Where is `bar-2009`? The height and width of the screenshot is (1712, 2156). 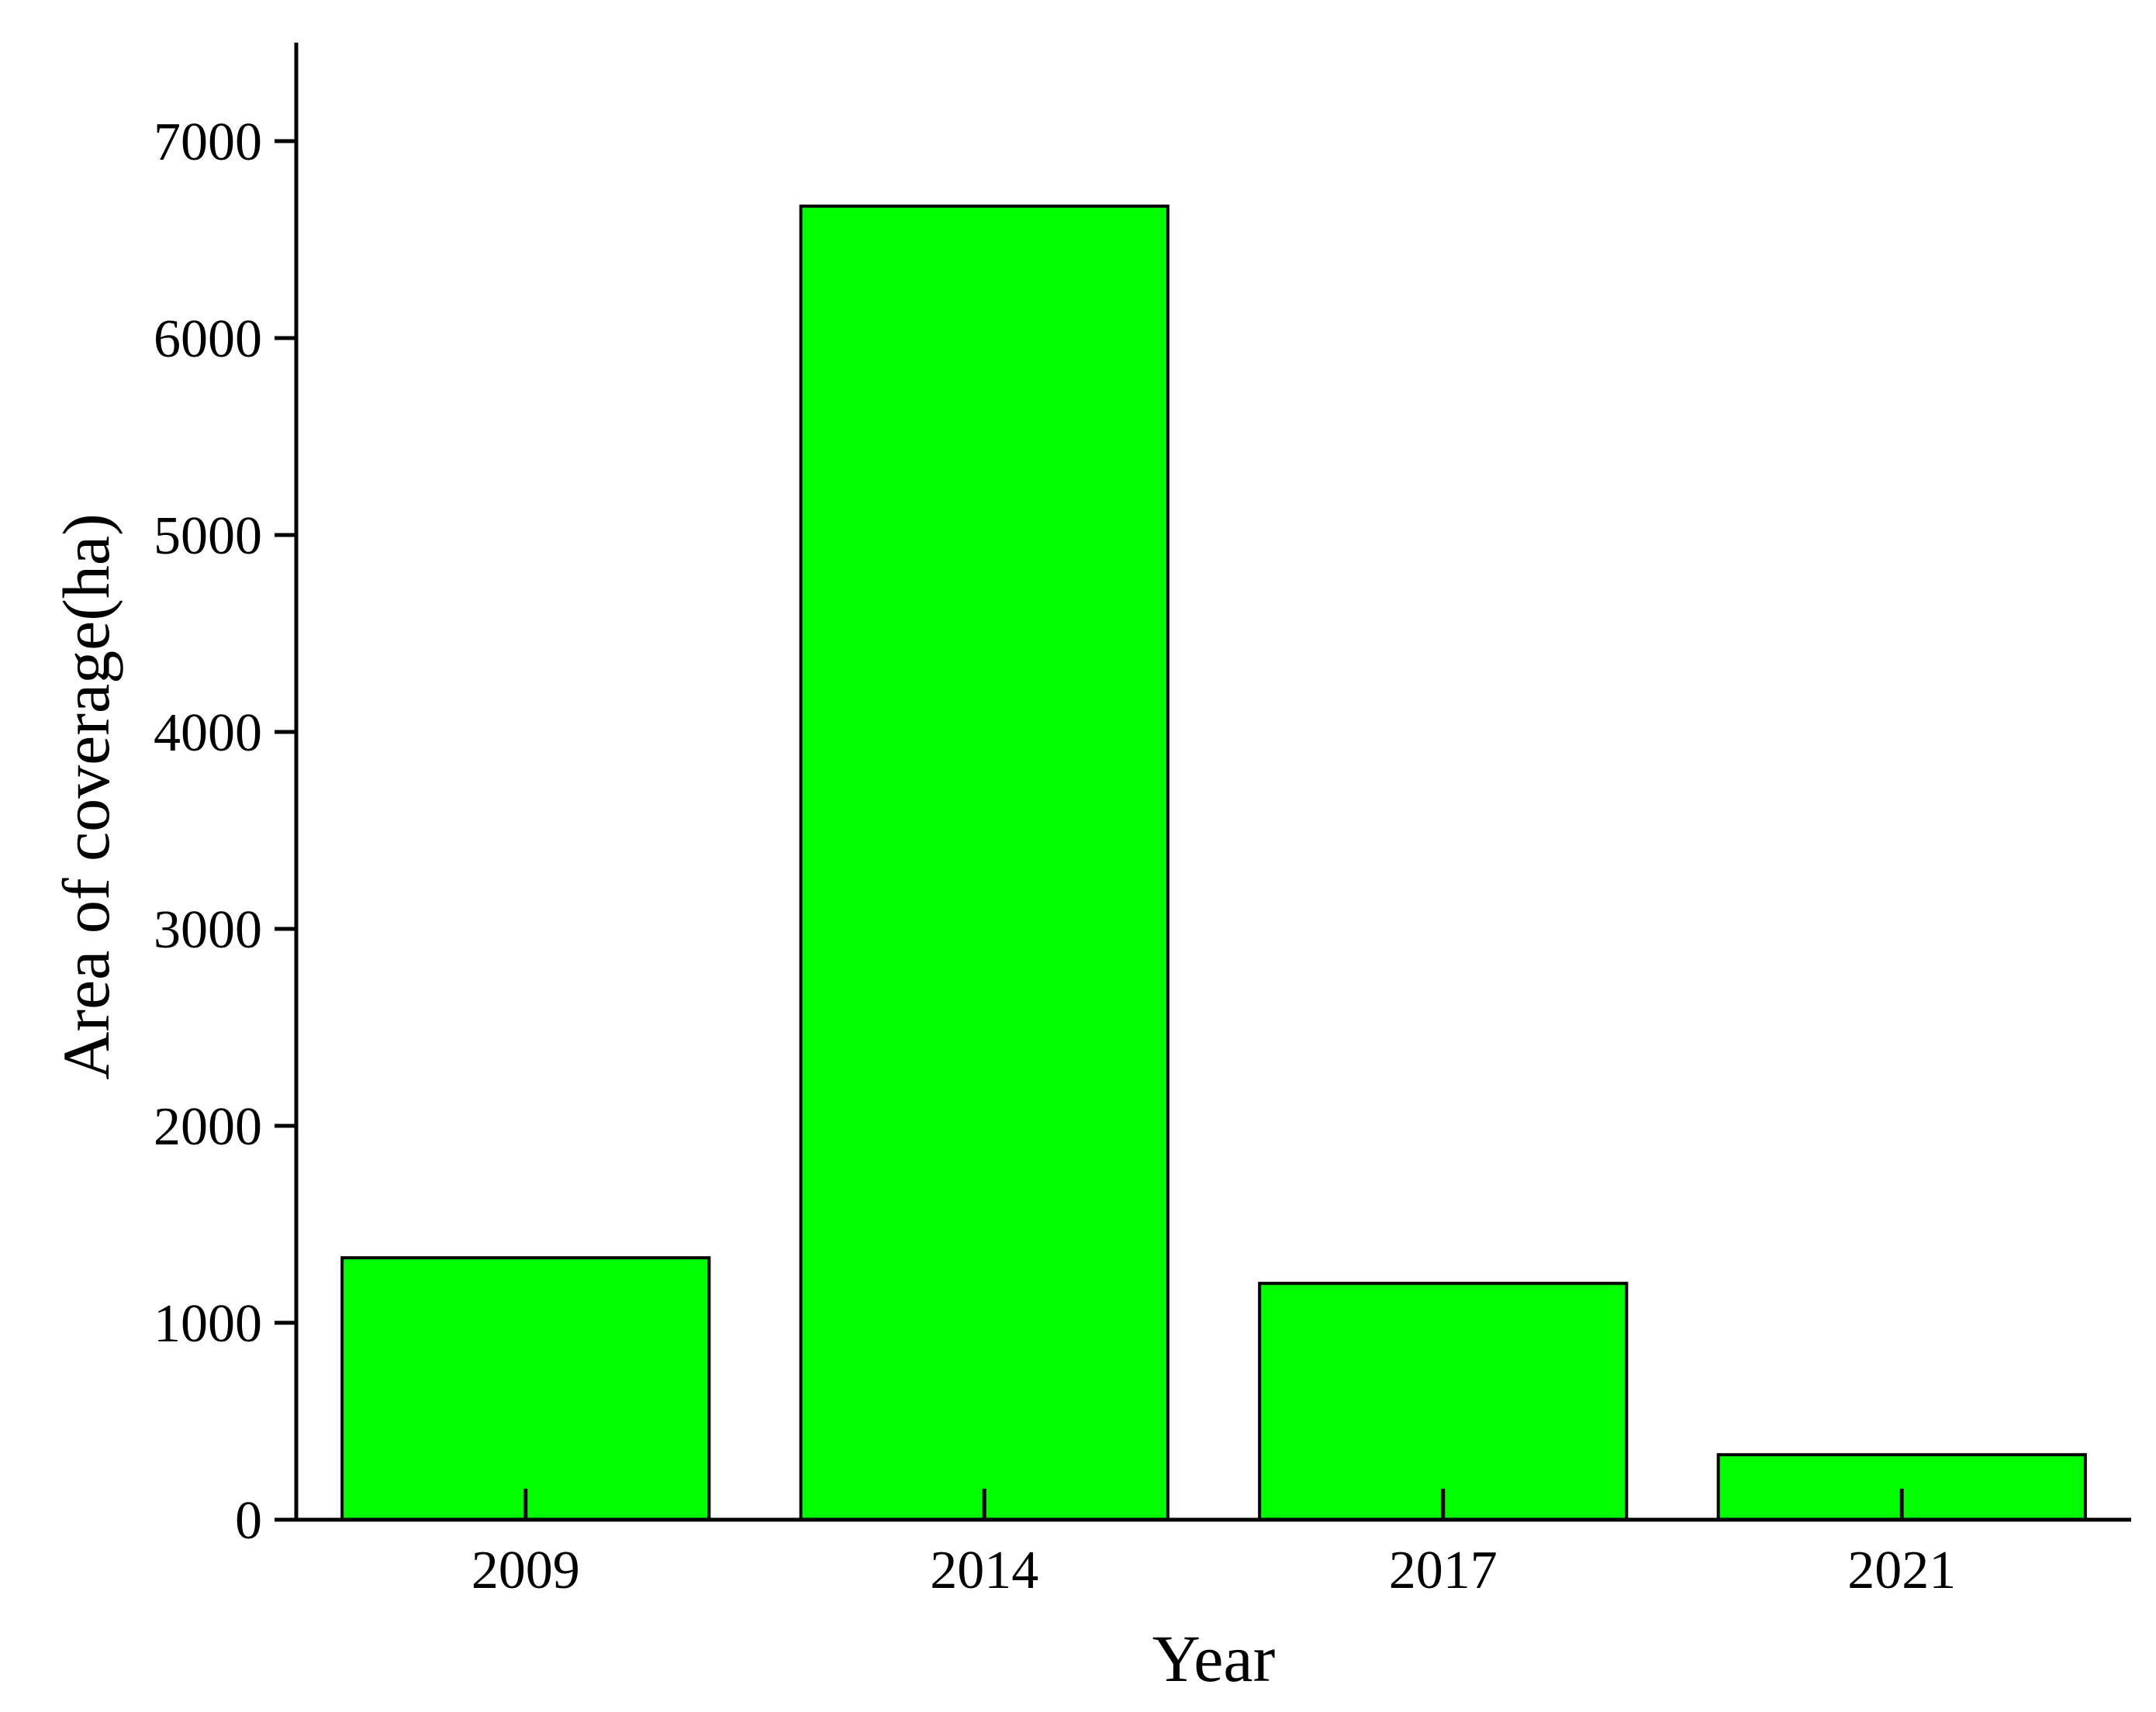 bar-2009 is located at coordinates (525, 1389).